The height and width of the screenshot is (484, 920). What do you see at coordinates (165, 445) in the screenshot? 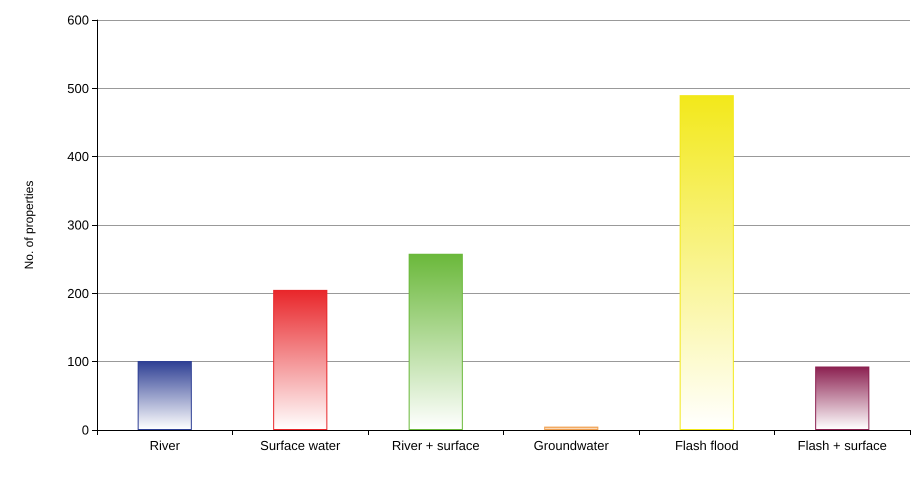
I see `x-tick-label: River` at bounding box center [165, 445].